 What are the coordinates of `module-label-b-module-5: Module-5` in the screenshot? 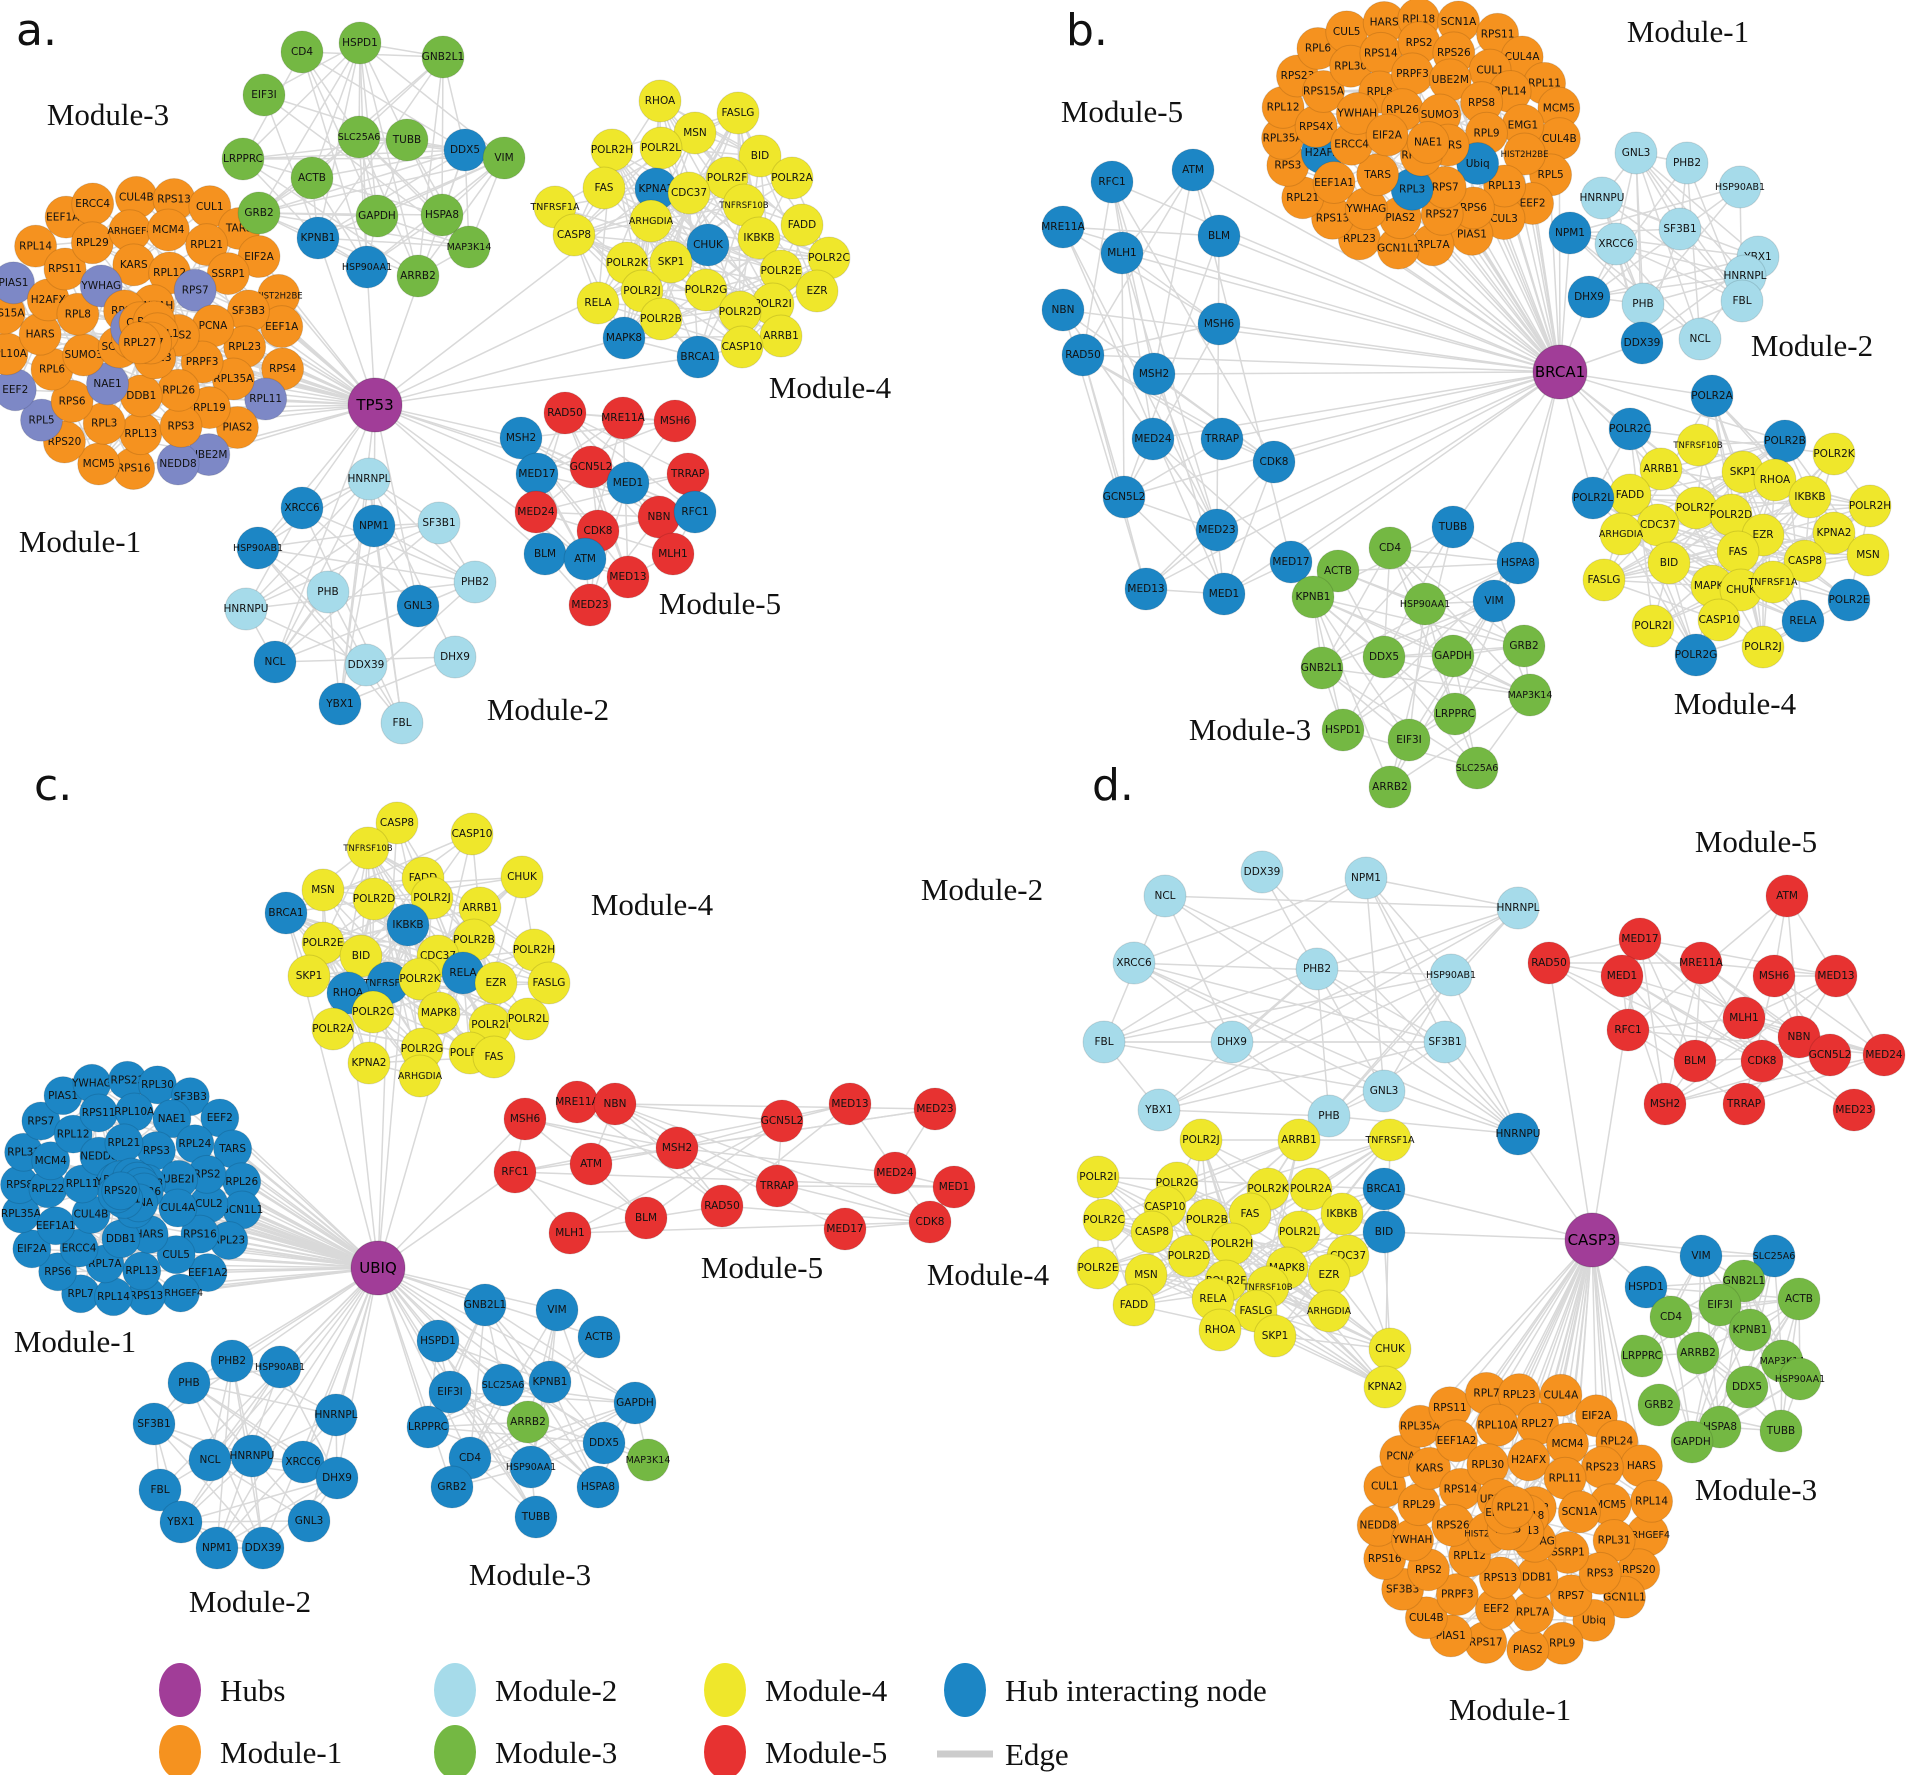 It's located at (1122, 111).